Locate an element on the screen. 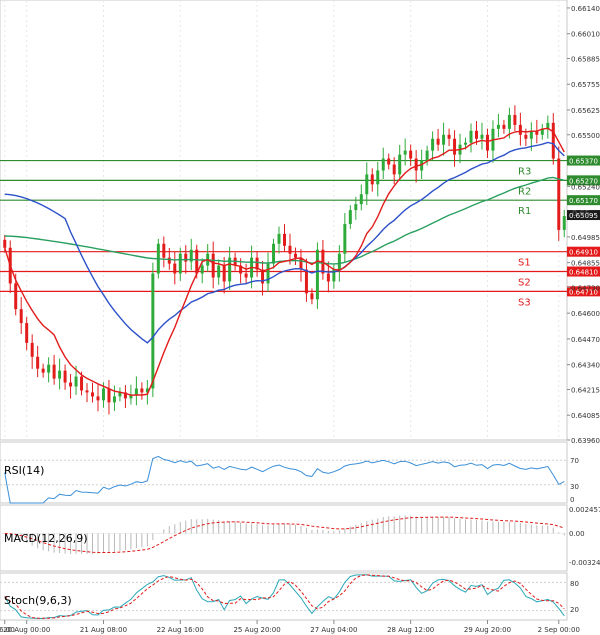 The height and width of the screenshot is (635, 600). level-tag-label-r3: 0.65370 is located at coordinates (583, 162).